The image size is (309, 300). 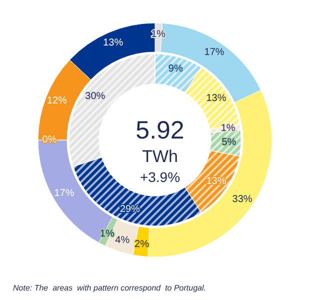 What do you see at coordinates (160, 177) in the screenshot?
I see `text: +3.9%` at bounding box center [160, 177].